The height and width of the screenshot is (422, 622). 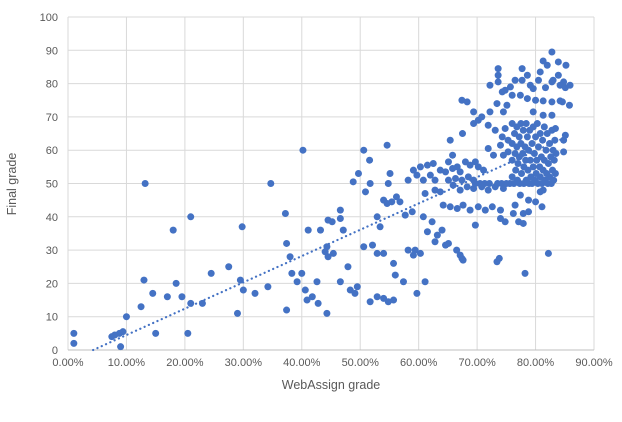 What do you see at coordinates (52, 151) in the screenshot?
I see `y-tick-label: 60` at bounding box center [52, 151].